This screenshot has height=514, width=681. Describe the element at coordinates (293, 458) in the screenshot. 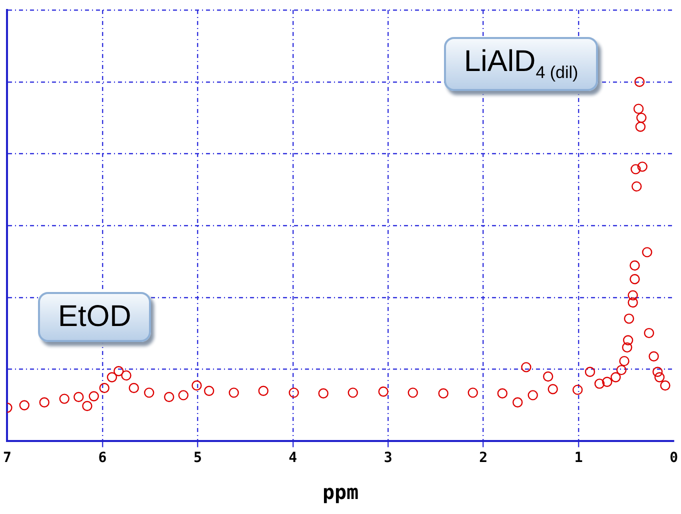

I see `x-tick-label: 4` at that location.